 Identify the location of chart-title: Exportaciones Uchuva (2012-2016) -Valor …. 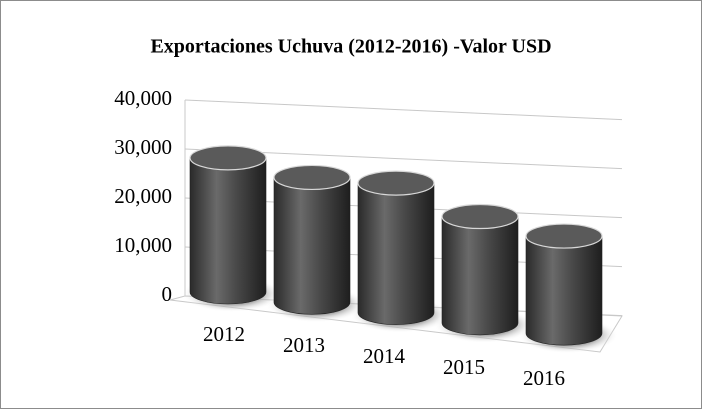
(350, 47).